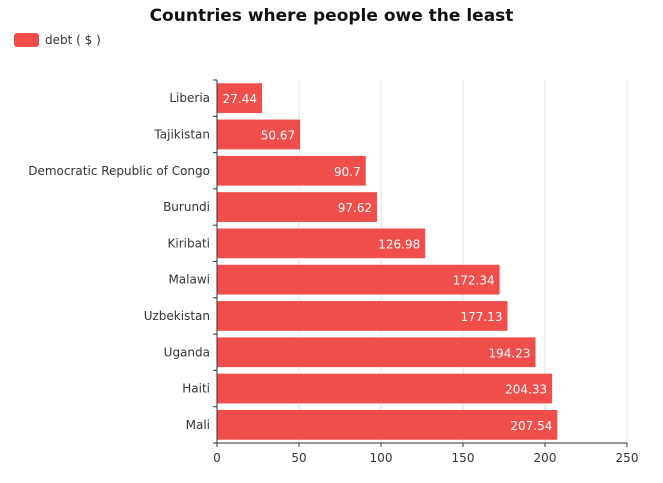  What do you see at coordinates (474, 281) in the screenshot?
I see `data-label: 172.34` at bounding box center [474, 281].